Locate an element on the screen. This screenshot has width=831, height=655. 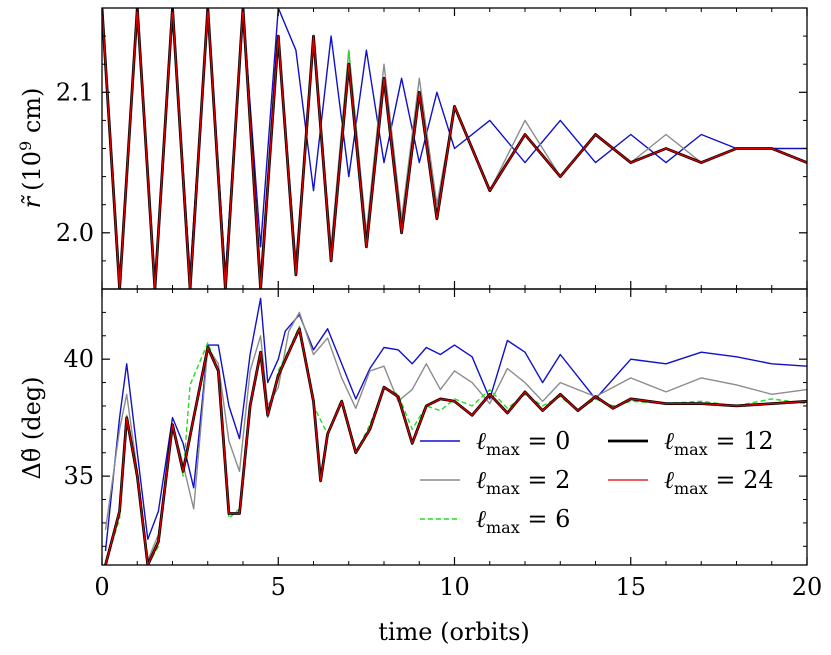
xtick-label: 0 is located at coordinates (101, 587).